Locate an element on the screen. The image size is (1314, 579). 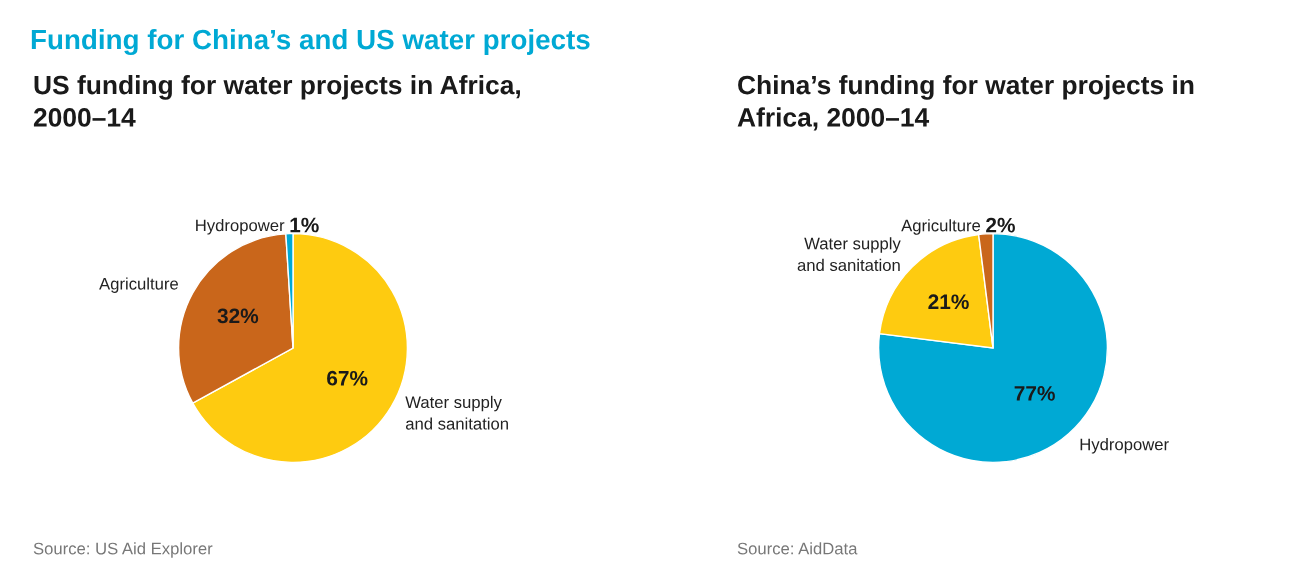
data-label: 67% is located at coordinates (347, 378).